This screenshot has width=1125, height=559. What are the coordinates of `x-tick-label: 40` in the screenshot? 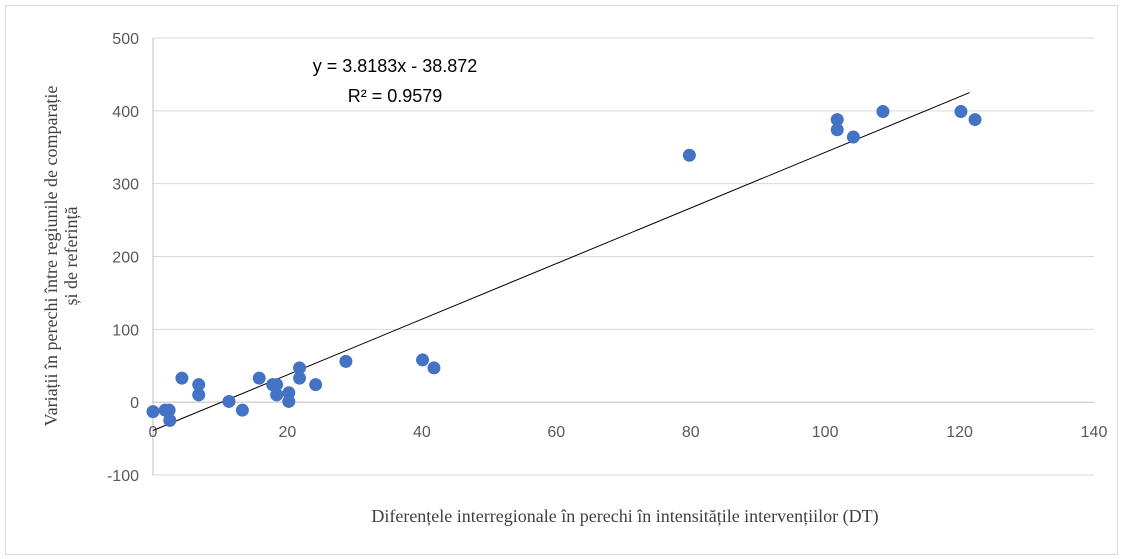 It's located at (422, 432).